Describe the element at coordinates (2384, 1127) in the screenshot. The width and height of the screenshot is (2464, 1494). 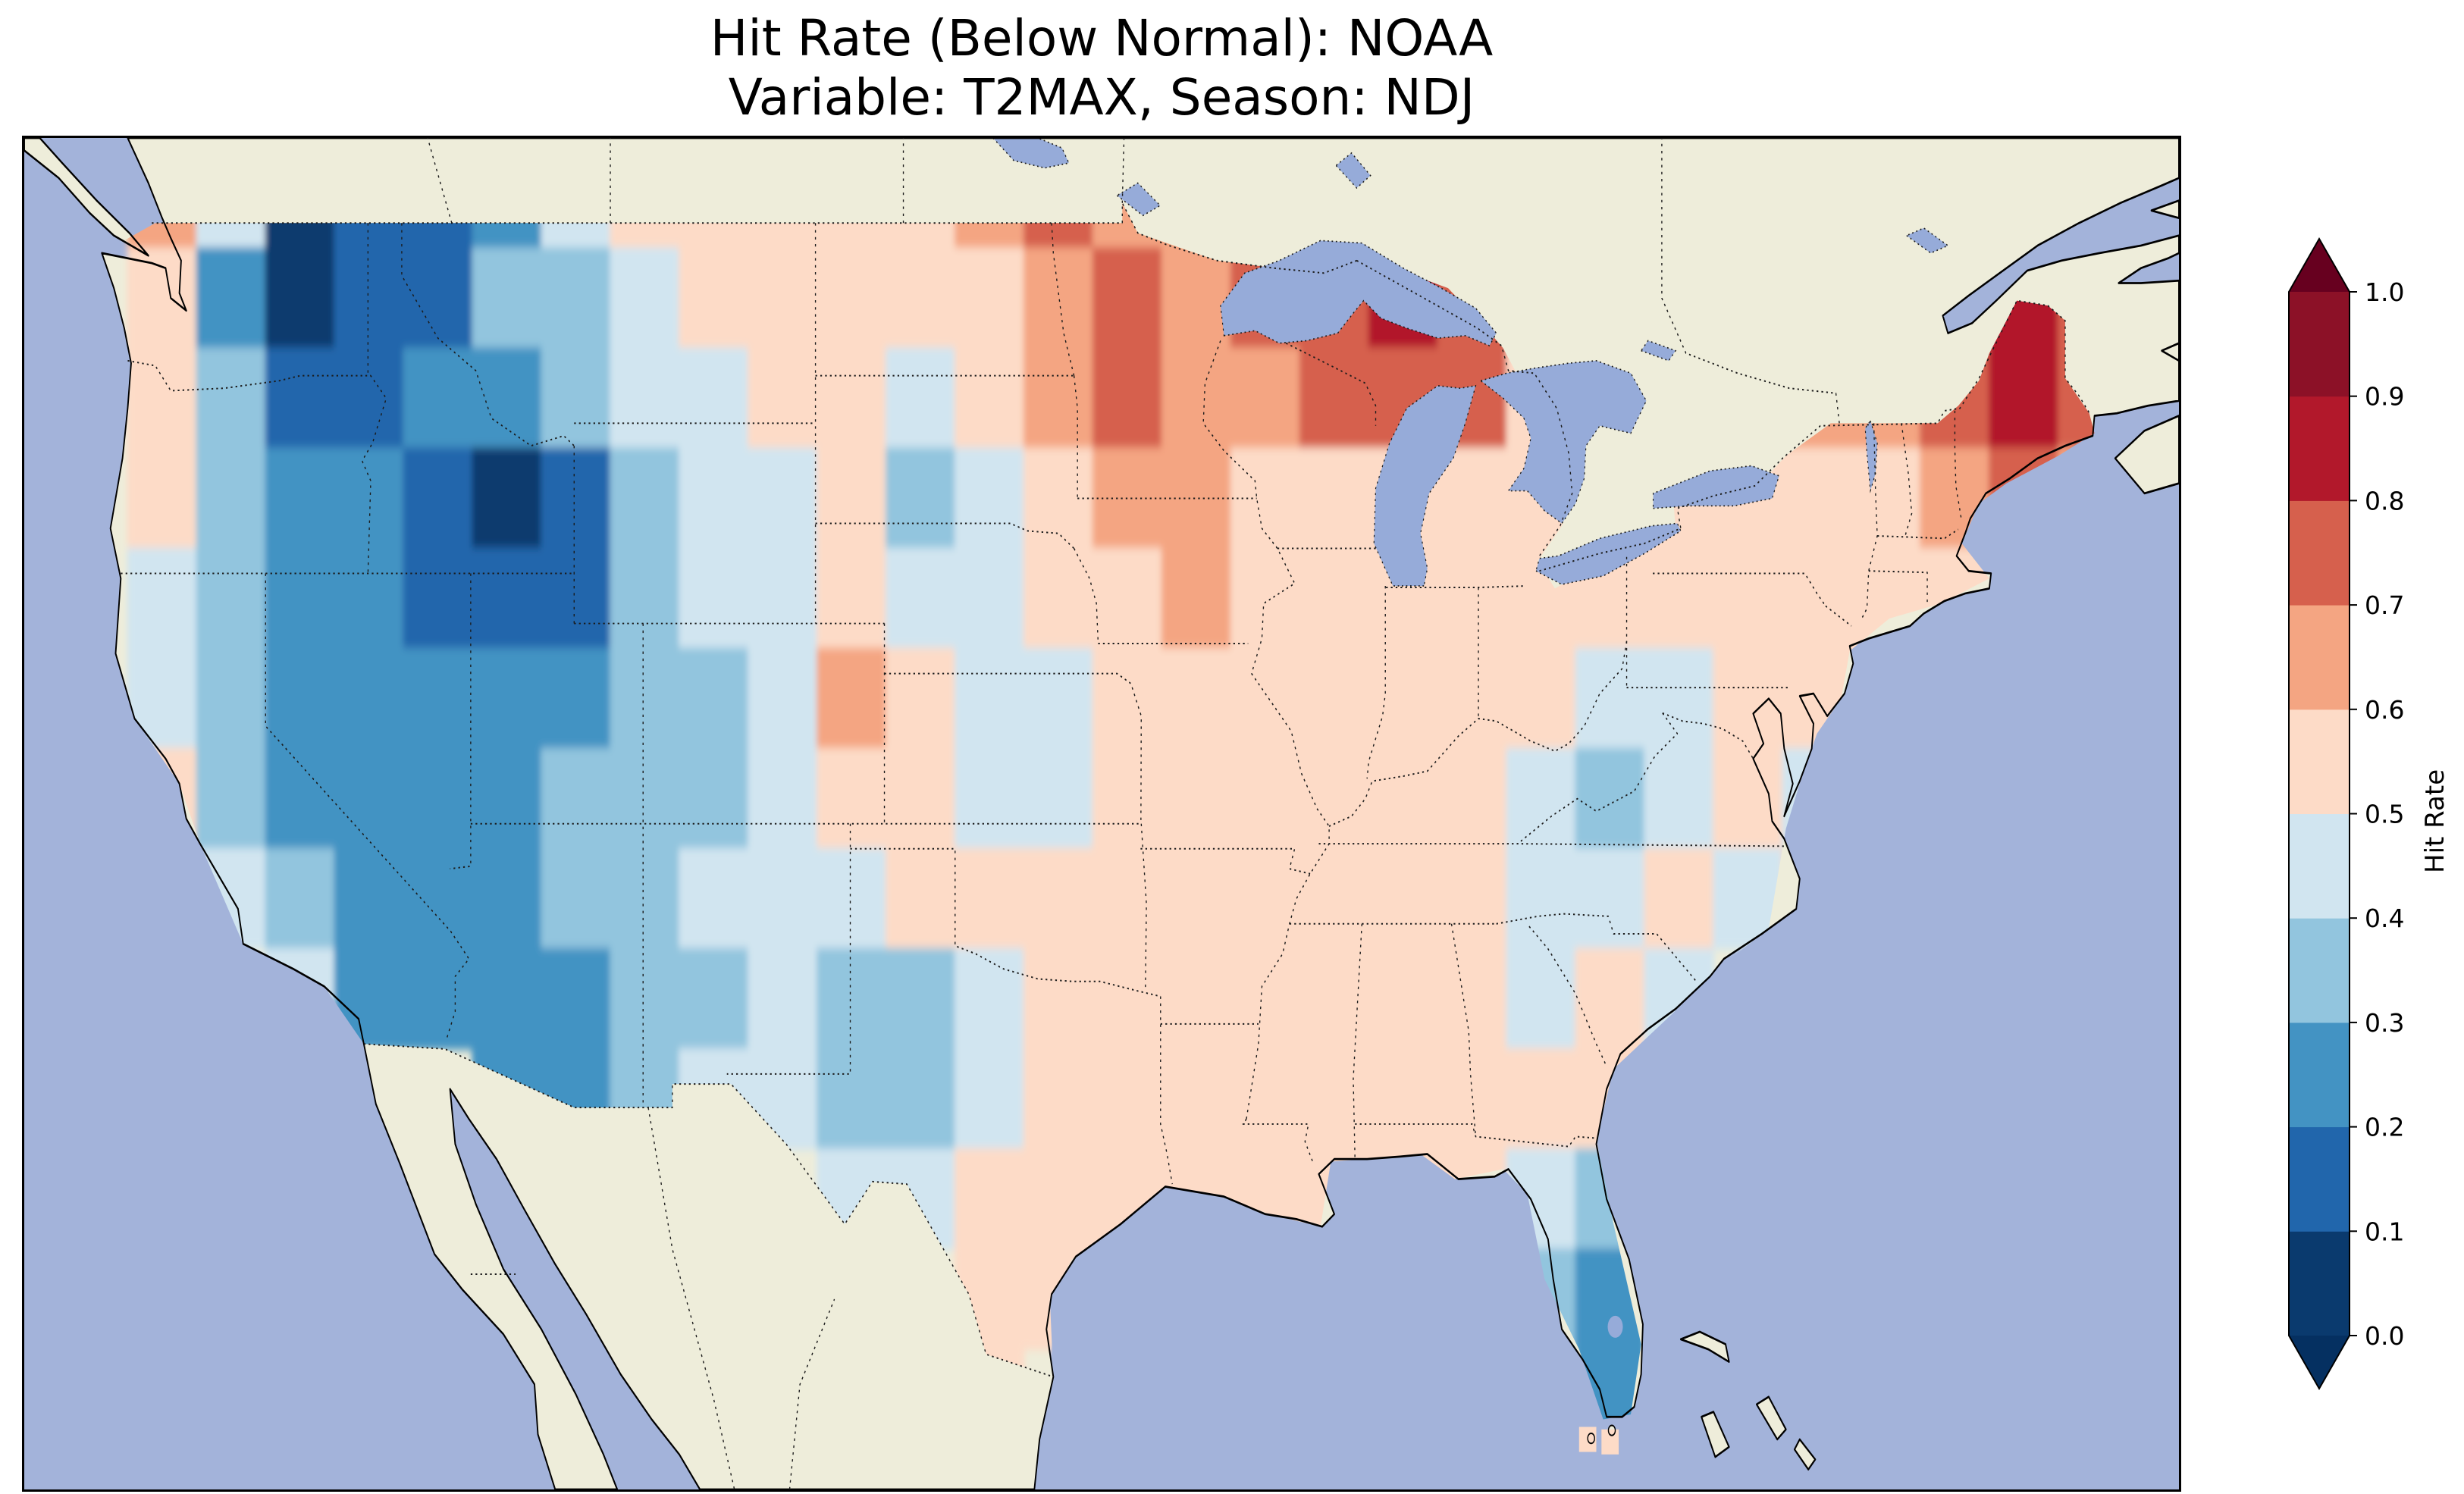
I see `colorbar-tick-label: 0.2` at that location.